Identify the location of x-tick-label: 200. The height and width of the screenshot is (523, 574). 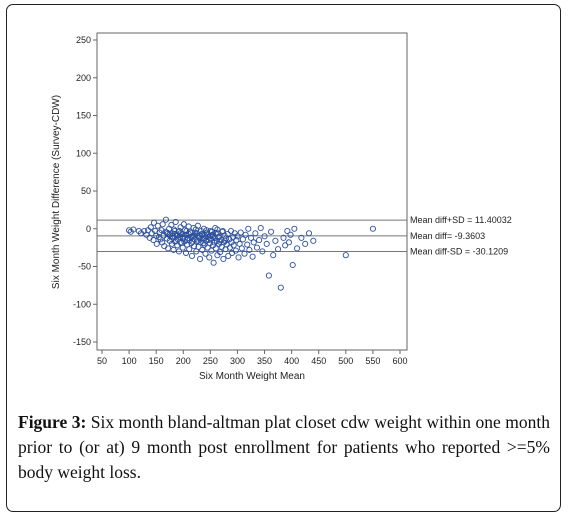
(183, 361).